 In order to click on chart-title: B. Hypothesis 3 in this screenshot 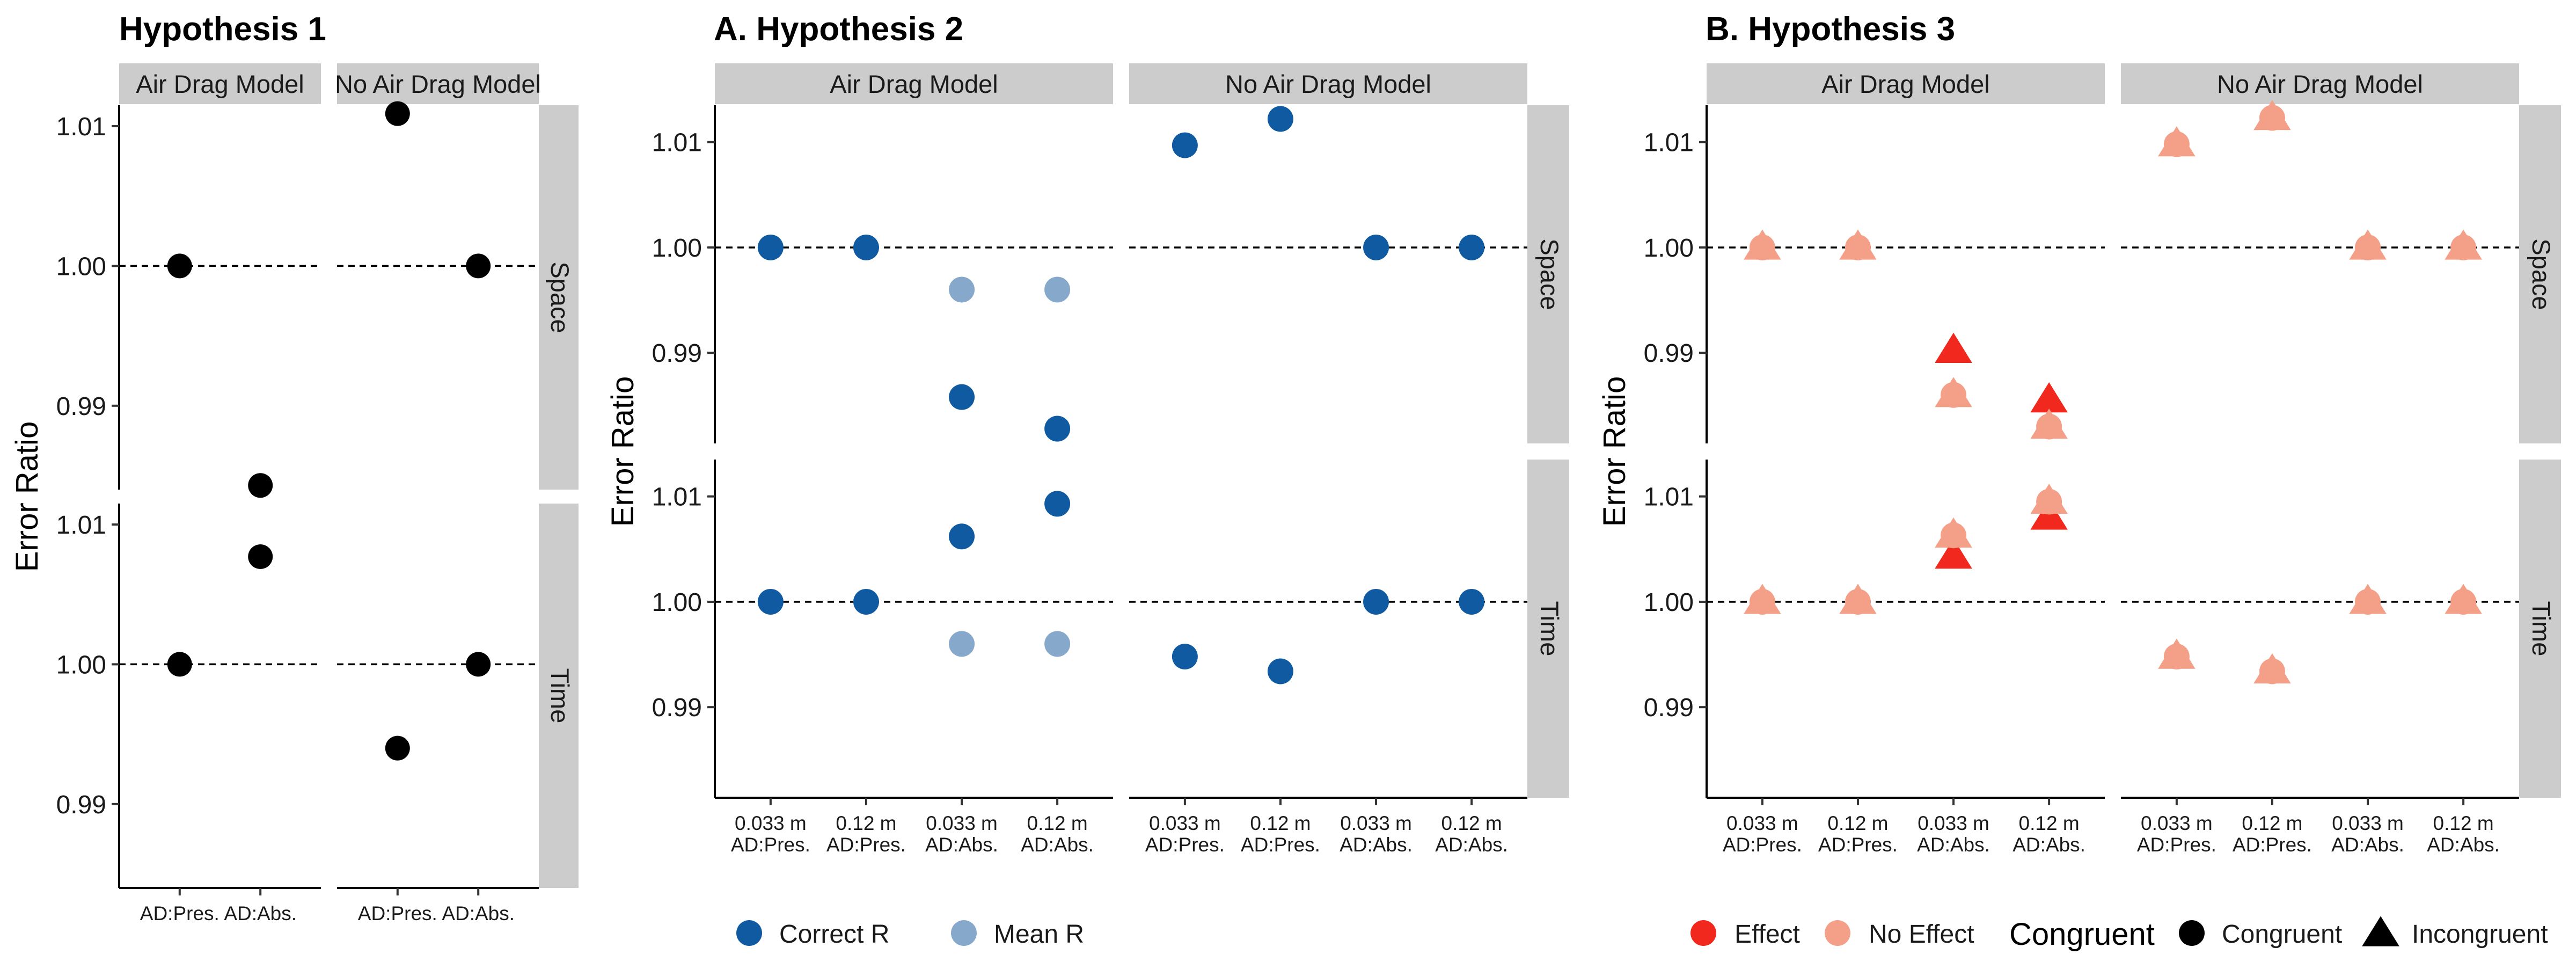, I will do `click(1830, 29)`.